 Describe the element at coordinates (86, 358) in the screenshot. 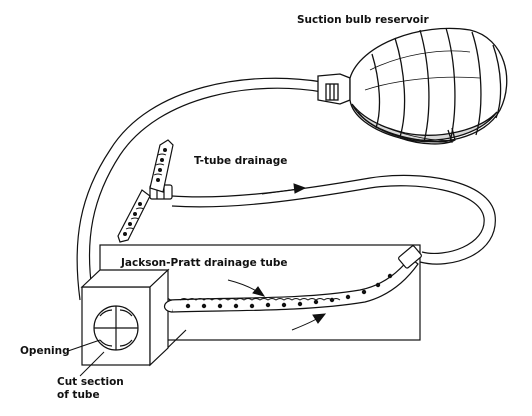

I see `leader-lines` at that location.